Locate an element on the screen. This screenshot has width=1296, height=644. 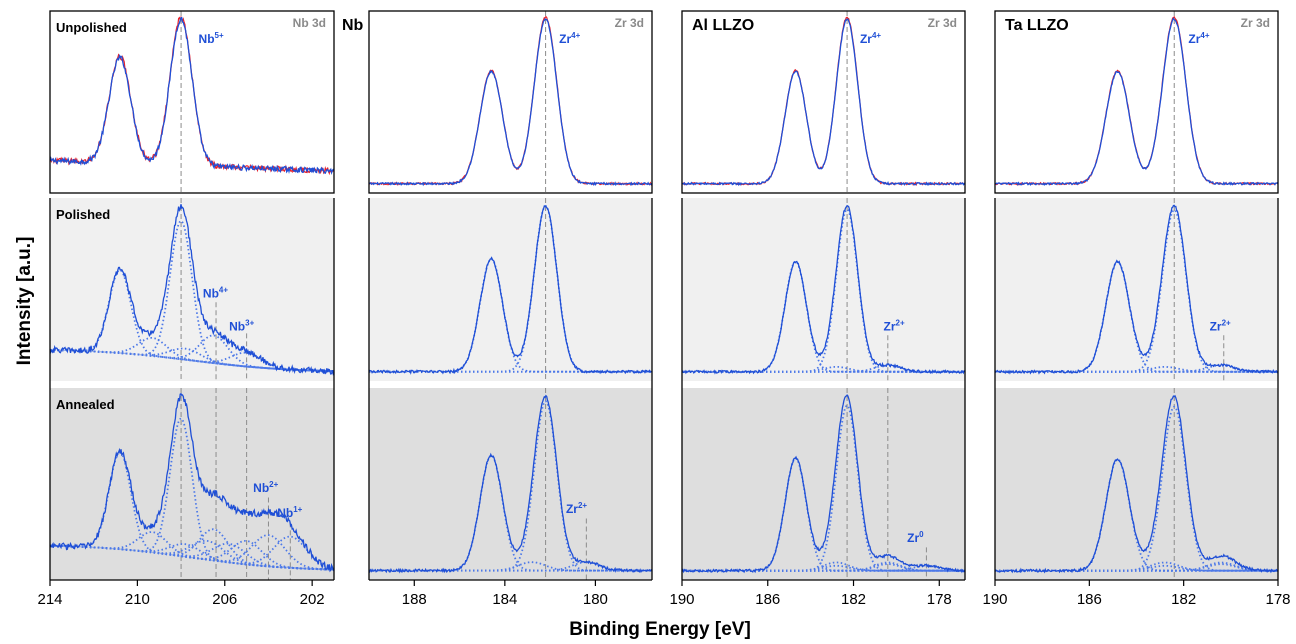
row-unpolished: Nb5+ Unpolished is located at coordinates (192, 102).